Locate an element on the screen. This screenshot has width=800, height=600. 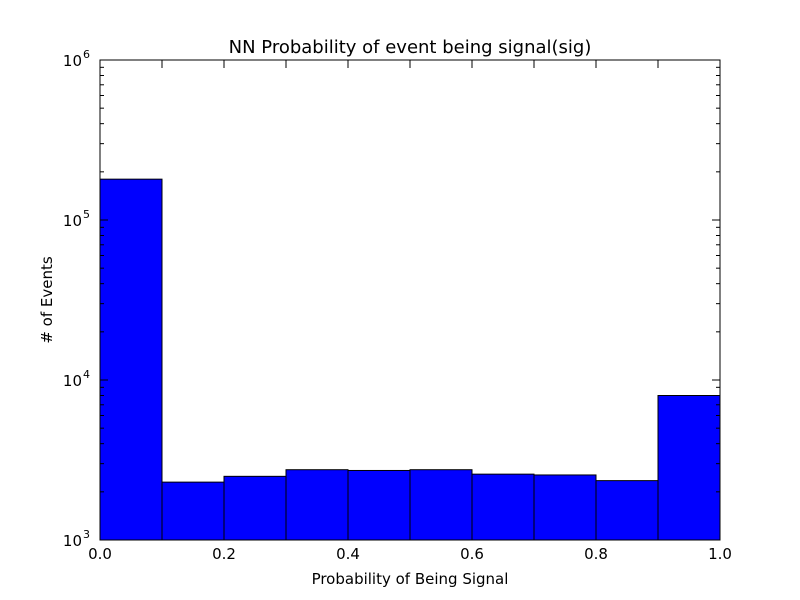
x-tick-labels: 0.0 0.2 0.4 0.6 0.8 1.0 is located at coordinates (410, 554).